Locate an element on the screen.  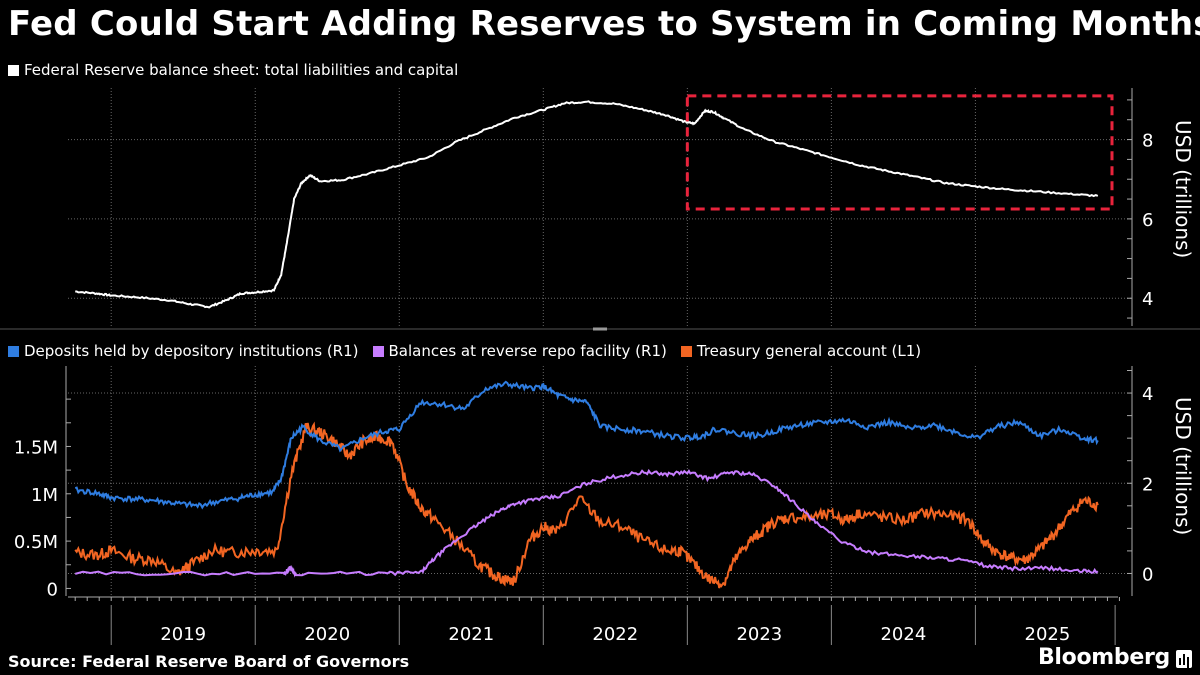
bottom-right-y-tick-label: 2 is located at coordinates (1147, 484).